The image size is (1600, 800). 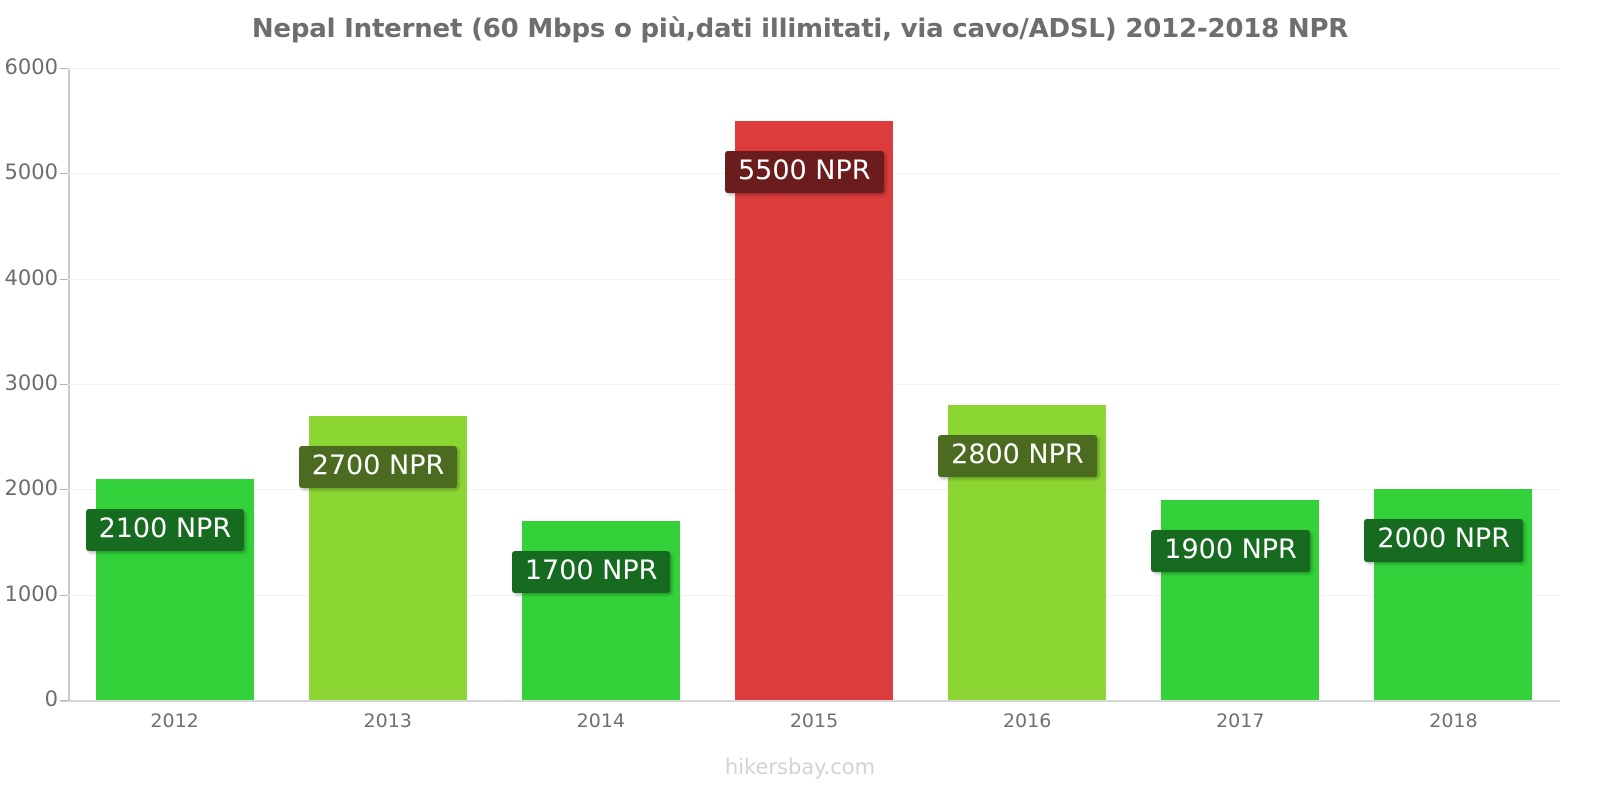 What do you see at coordinates (31, 67) in the screenshot?
I see `y-axis-tick-label: 6000` at bounding box center [31, 67].